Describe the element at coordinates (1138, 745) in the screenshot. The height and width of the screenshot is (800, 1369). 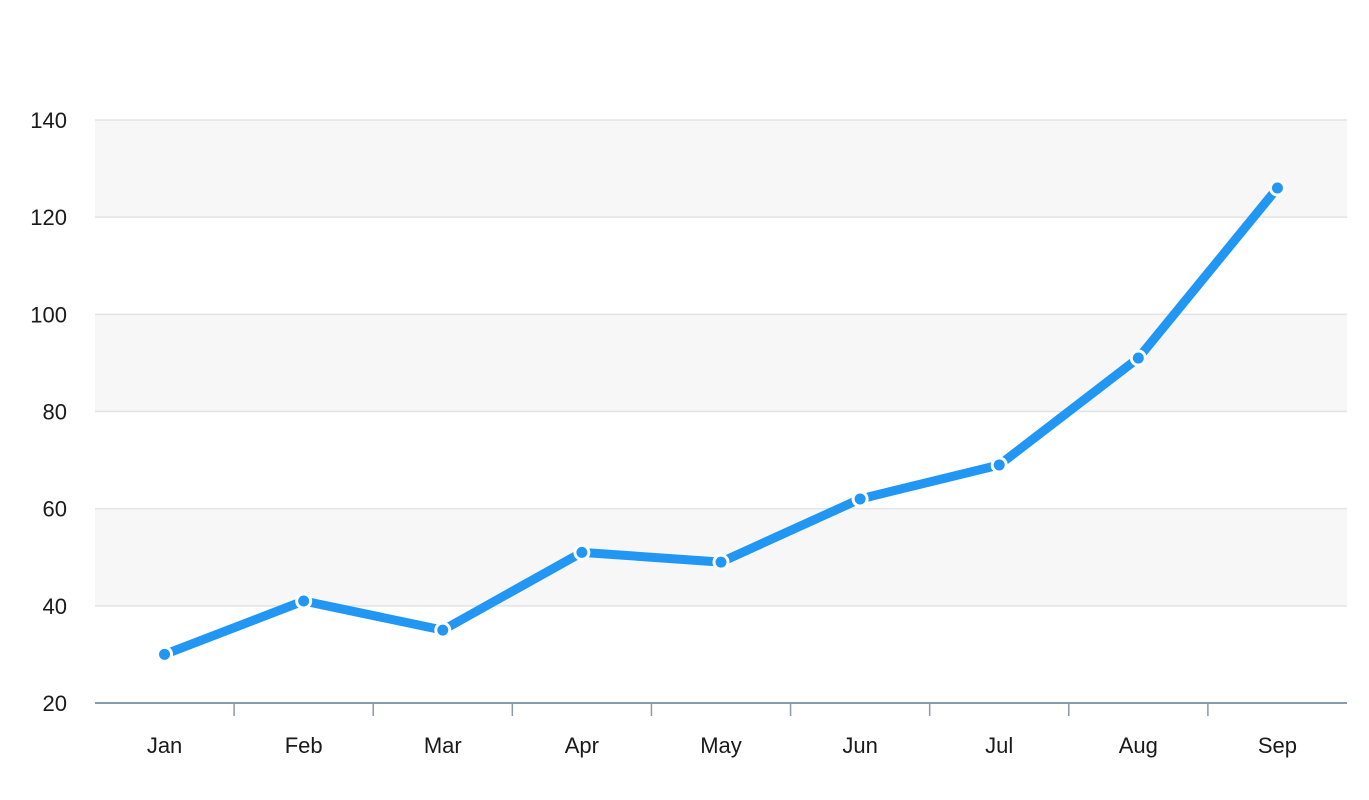
I see `x-tick-label: Aug` at that location.